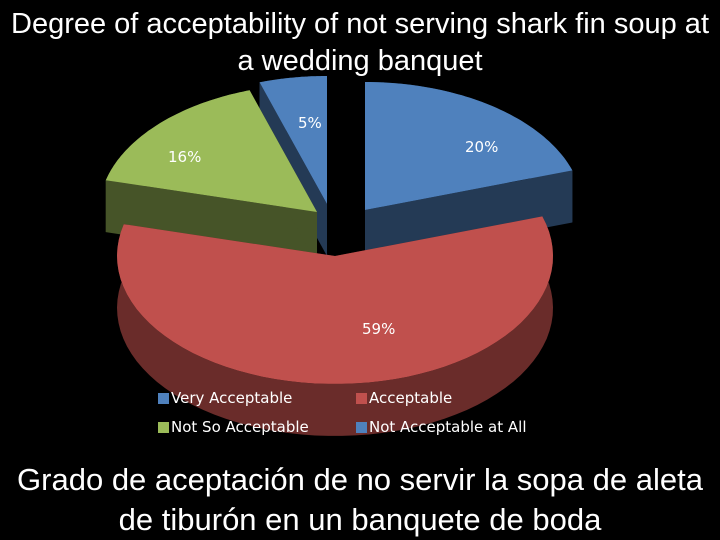 This screenshot has width=720, height=540. I want to click on data-label-not-acceptable-at-all: 5%, so click(310, 123).